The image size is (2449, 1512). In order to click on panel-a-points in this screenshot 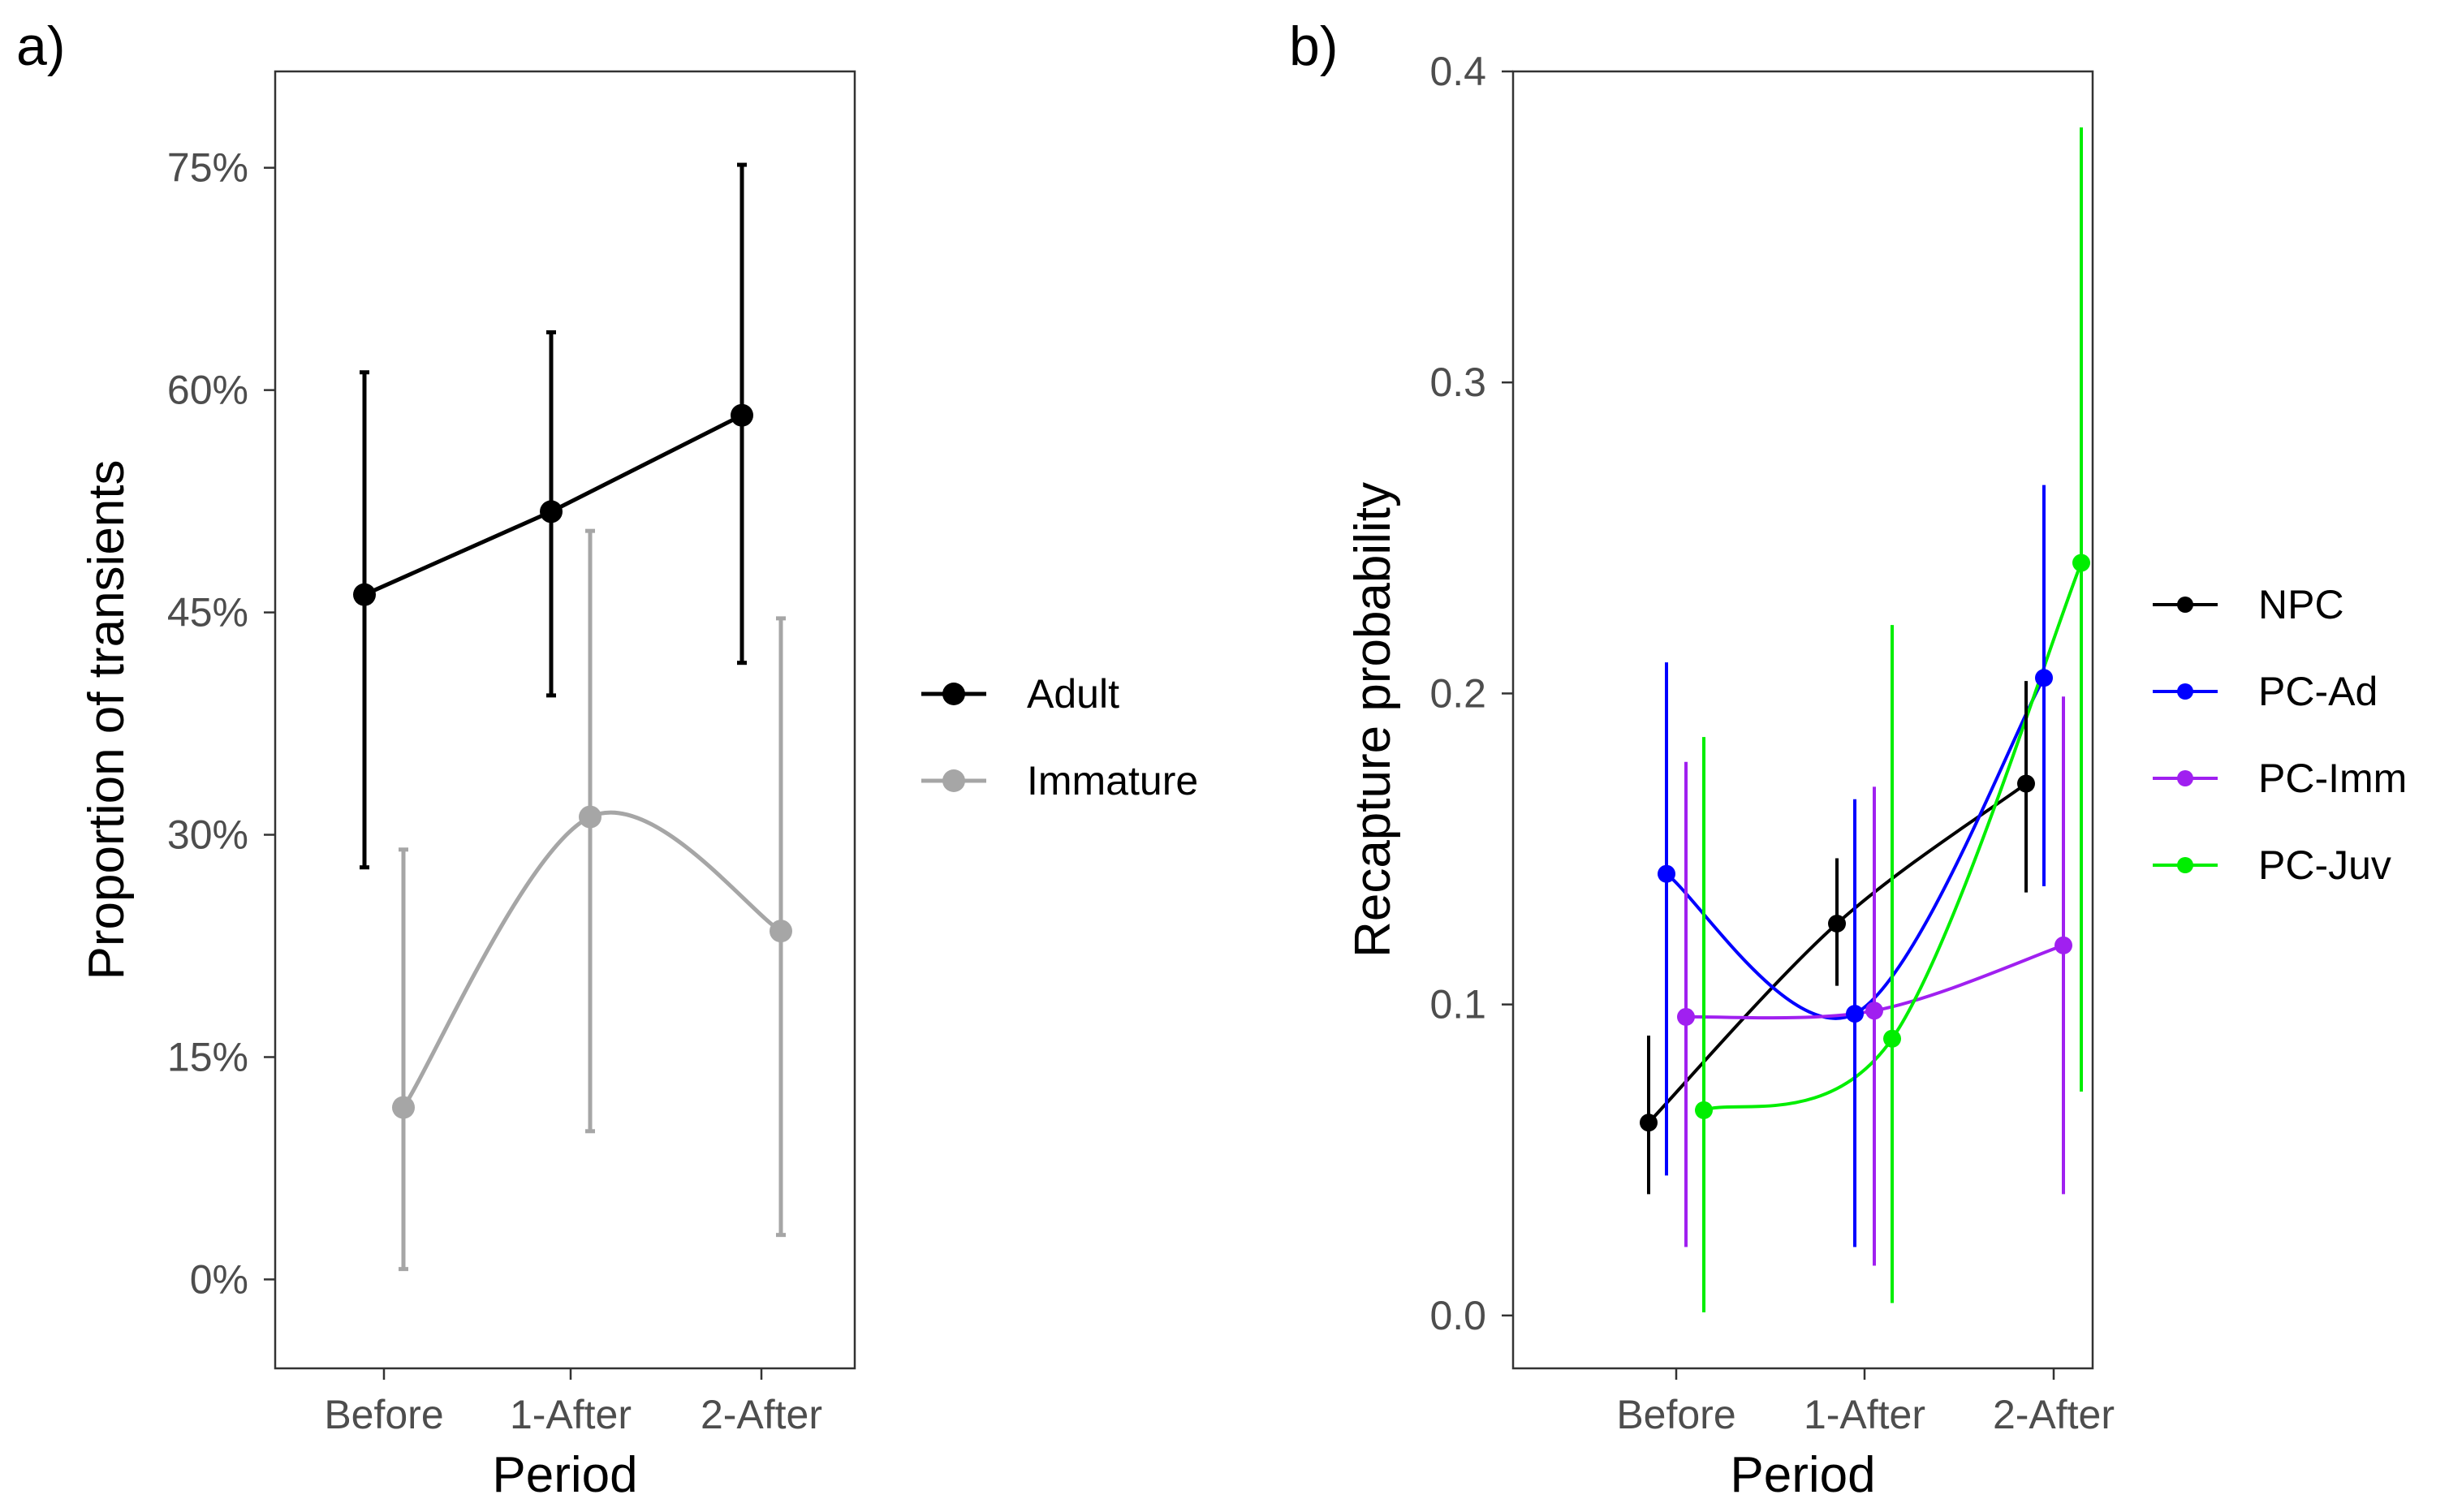, I will do `click(572, 761)`.